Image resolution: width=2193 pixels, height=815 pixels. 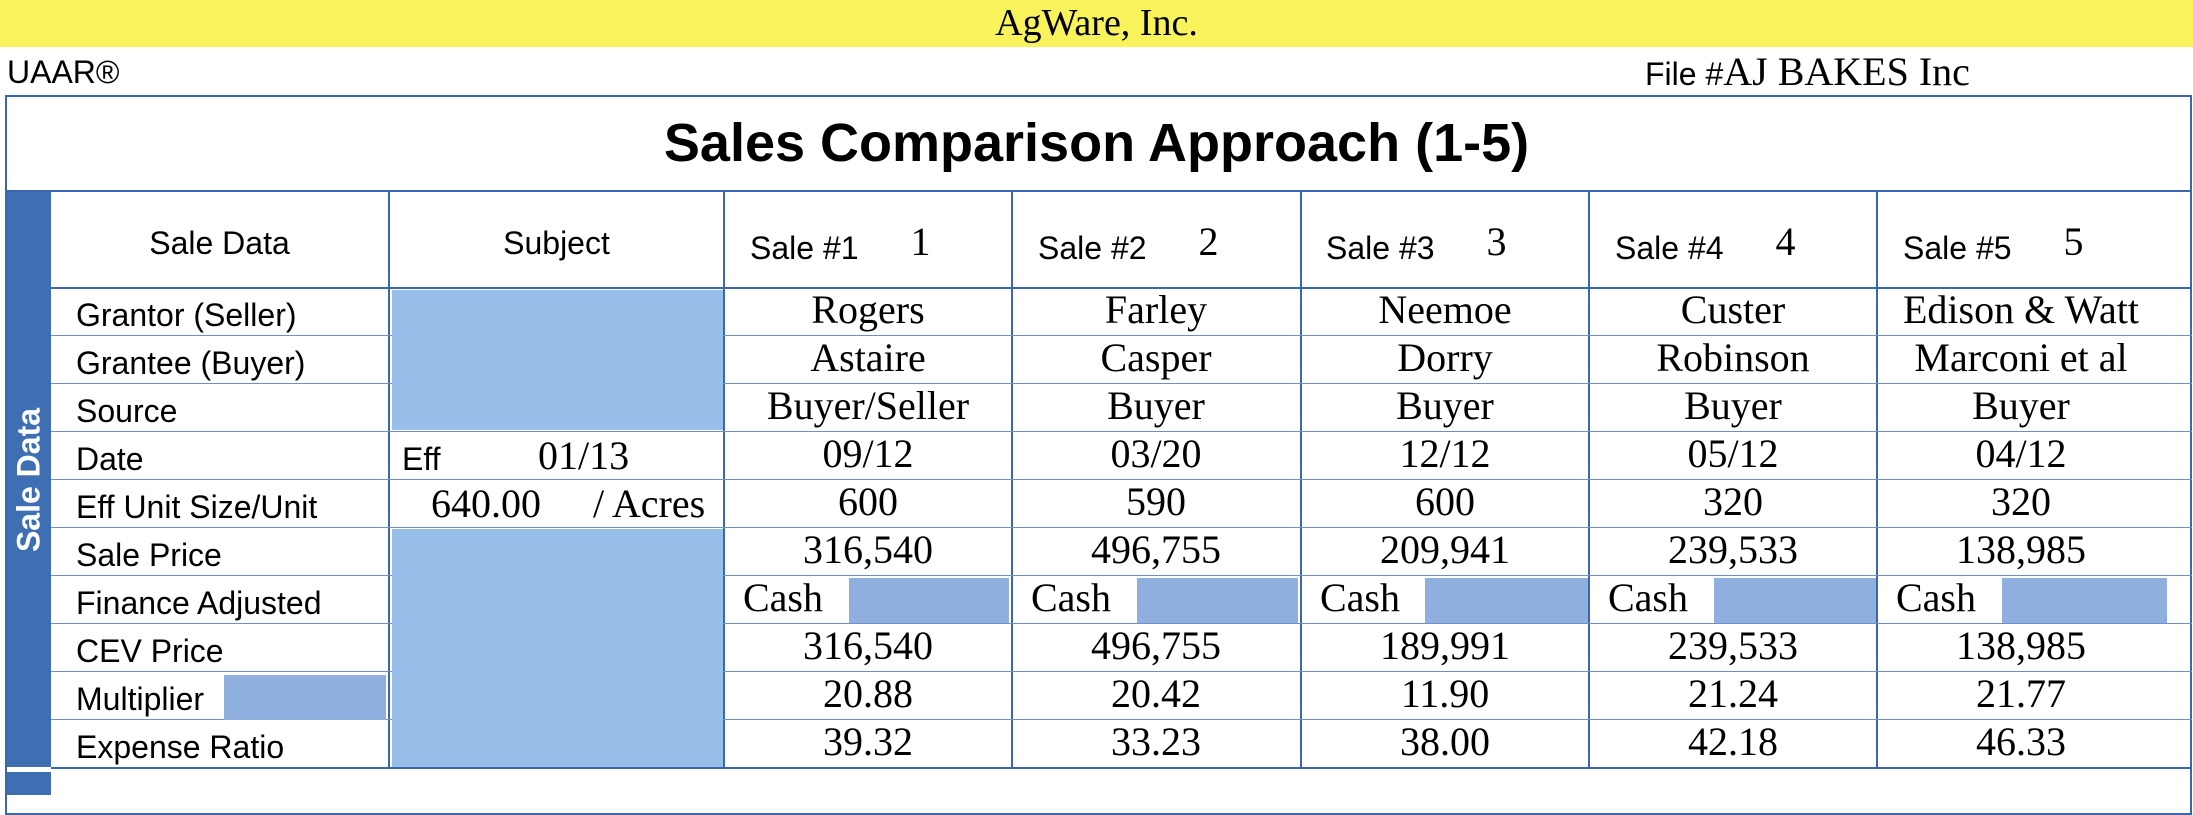 What do you see at coordinates (1096, 143) in the screenshot?
I see `page-title: Sales Comparison Approach (1-5)` at bounding box center [1096, 143].